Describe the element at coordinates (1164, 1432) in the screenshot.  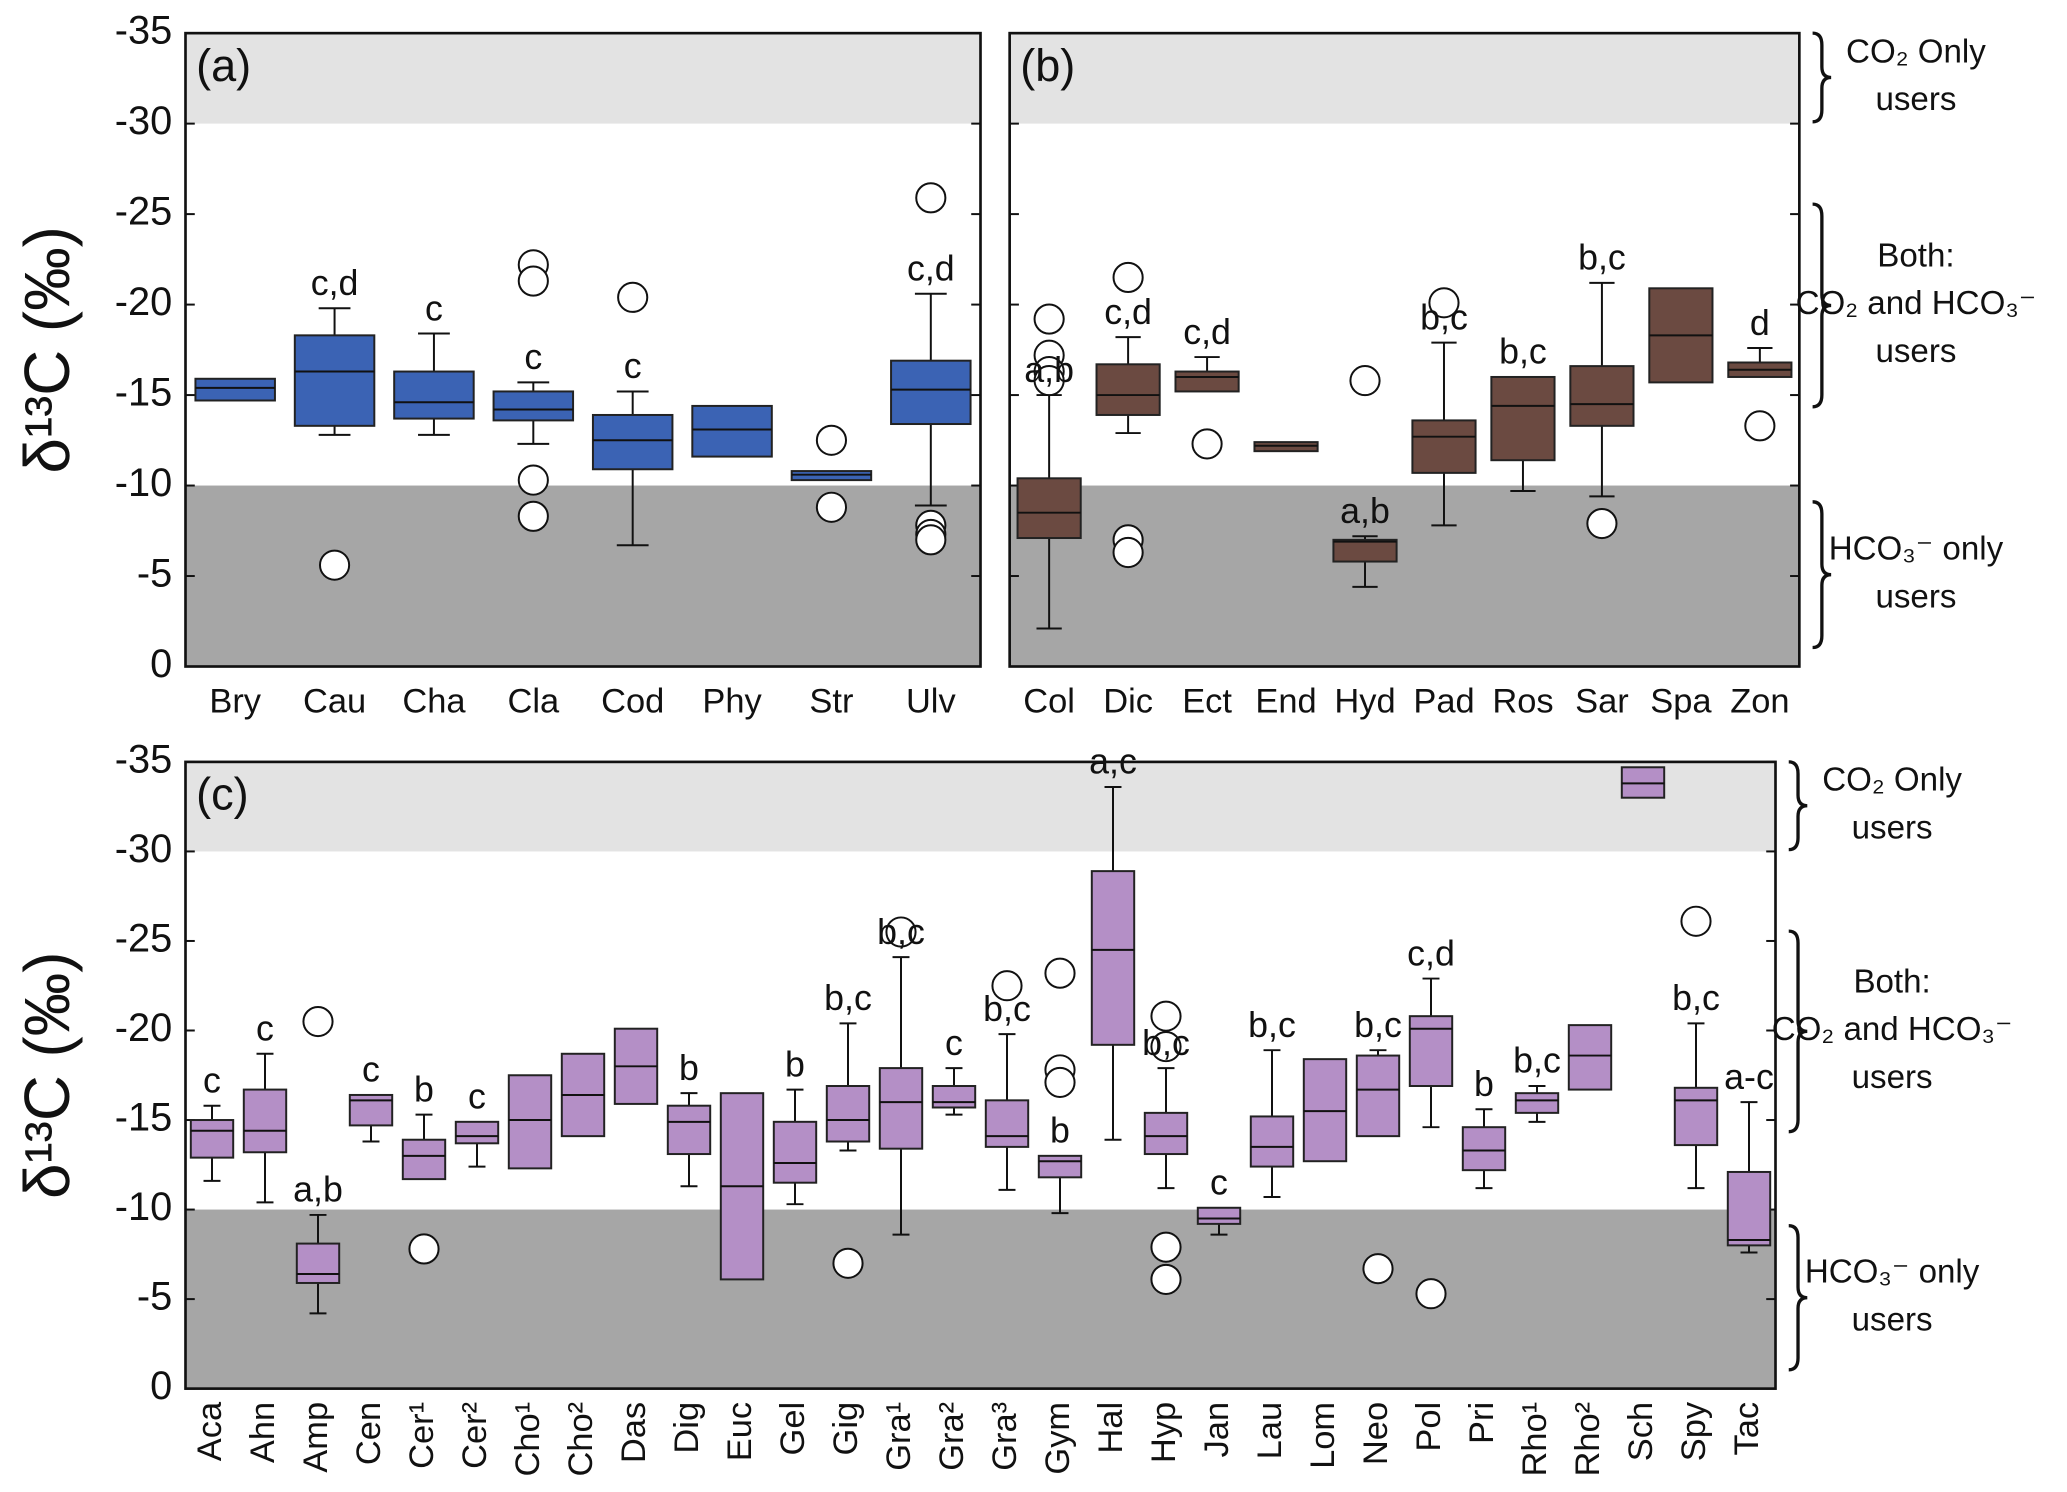
I see `x-tick-label: Hyp` at that location.